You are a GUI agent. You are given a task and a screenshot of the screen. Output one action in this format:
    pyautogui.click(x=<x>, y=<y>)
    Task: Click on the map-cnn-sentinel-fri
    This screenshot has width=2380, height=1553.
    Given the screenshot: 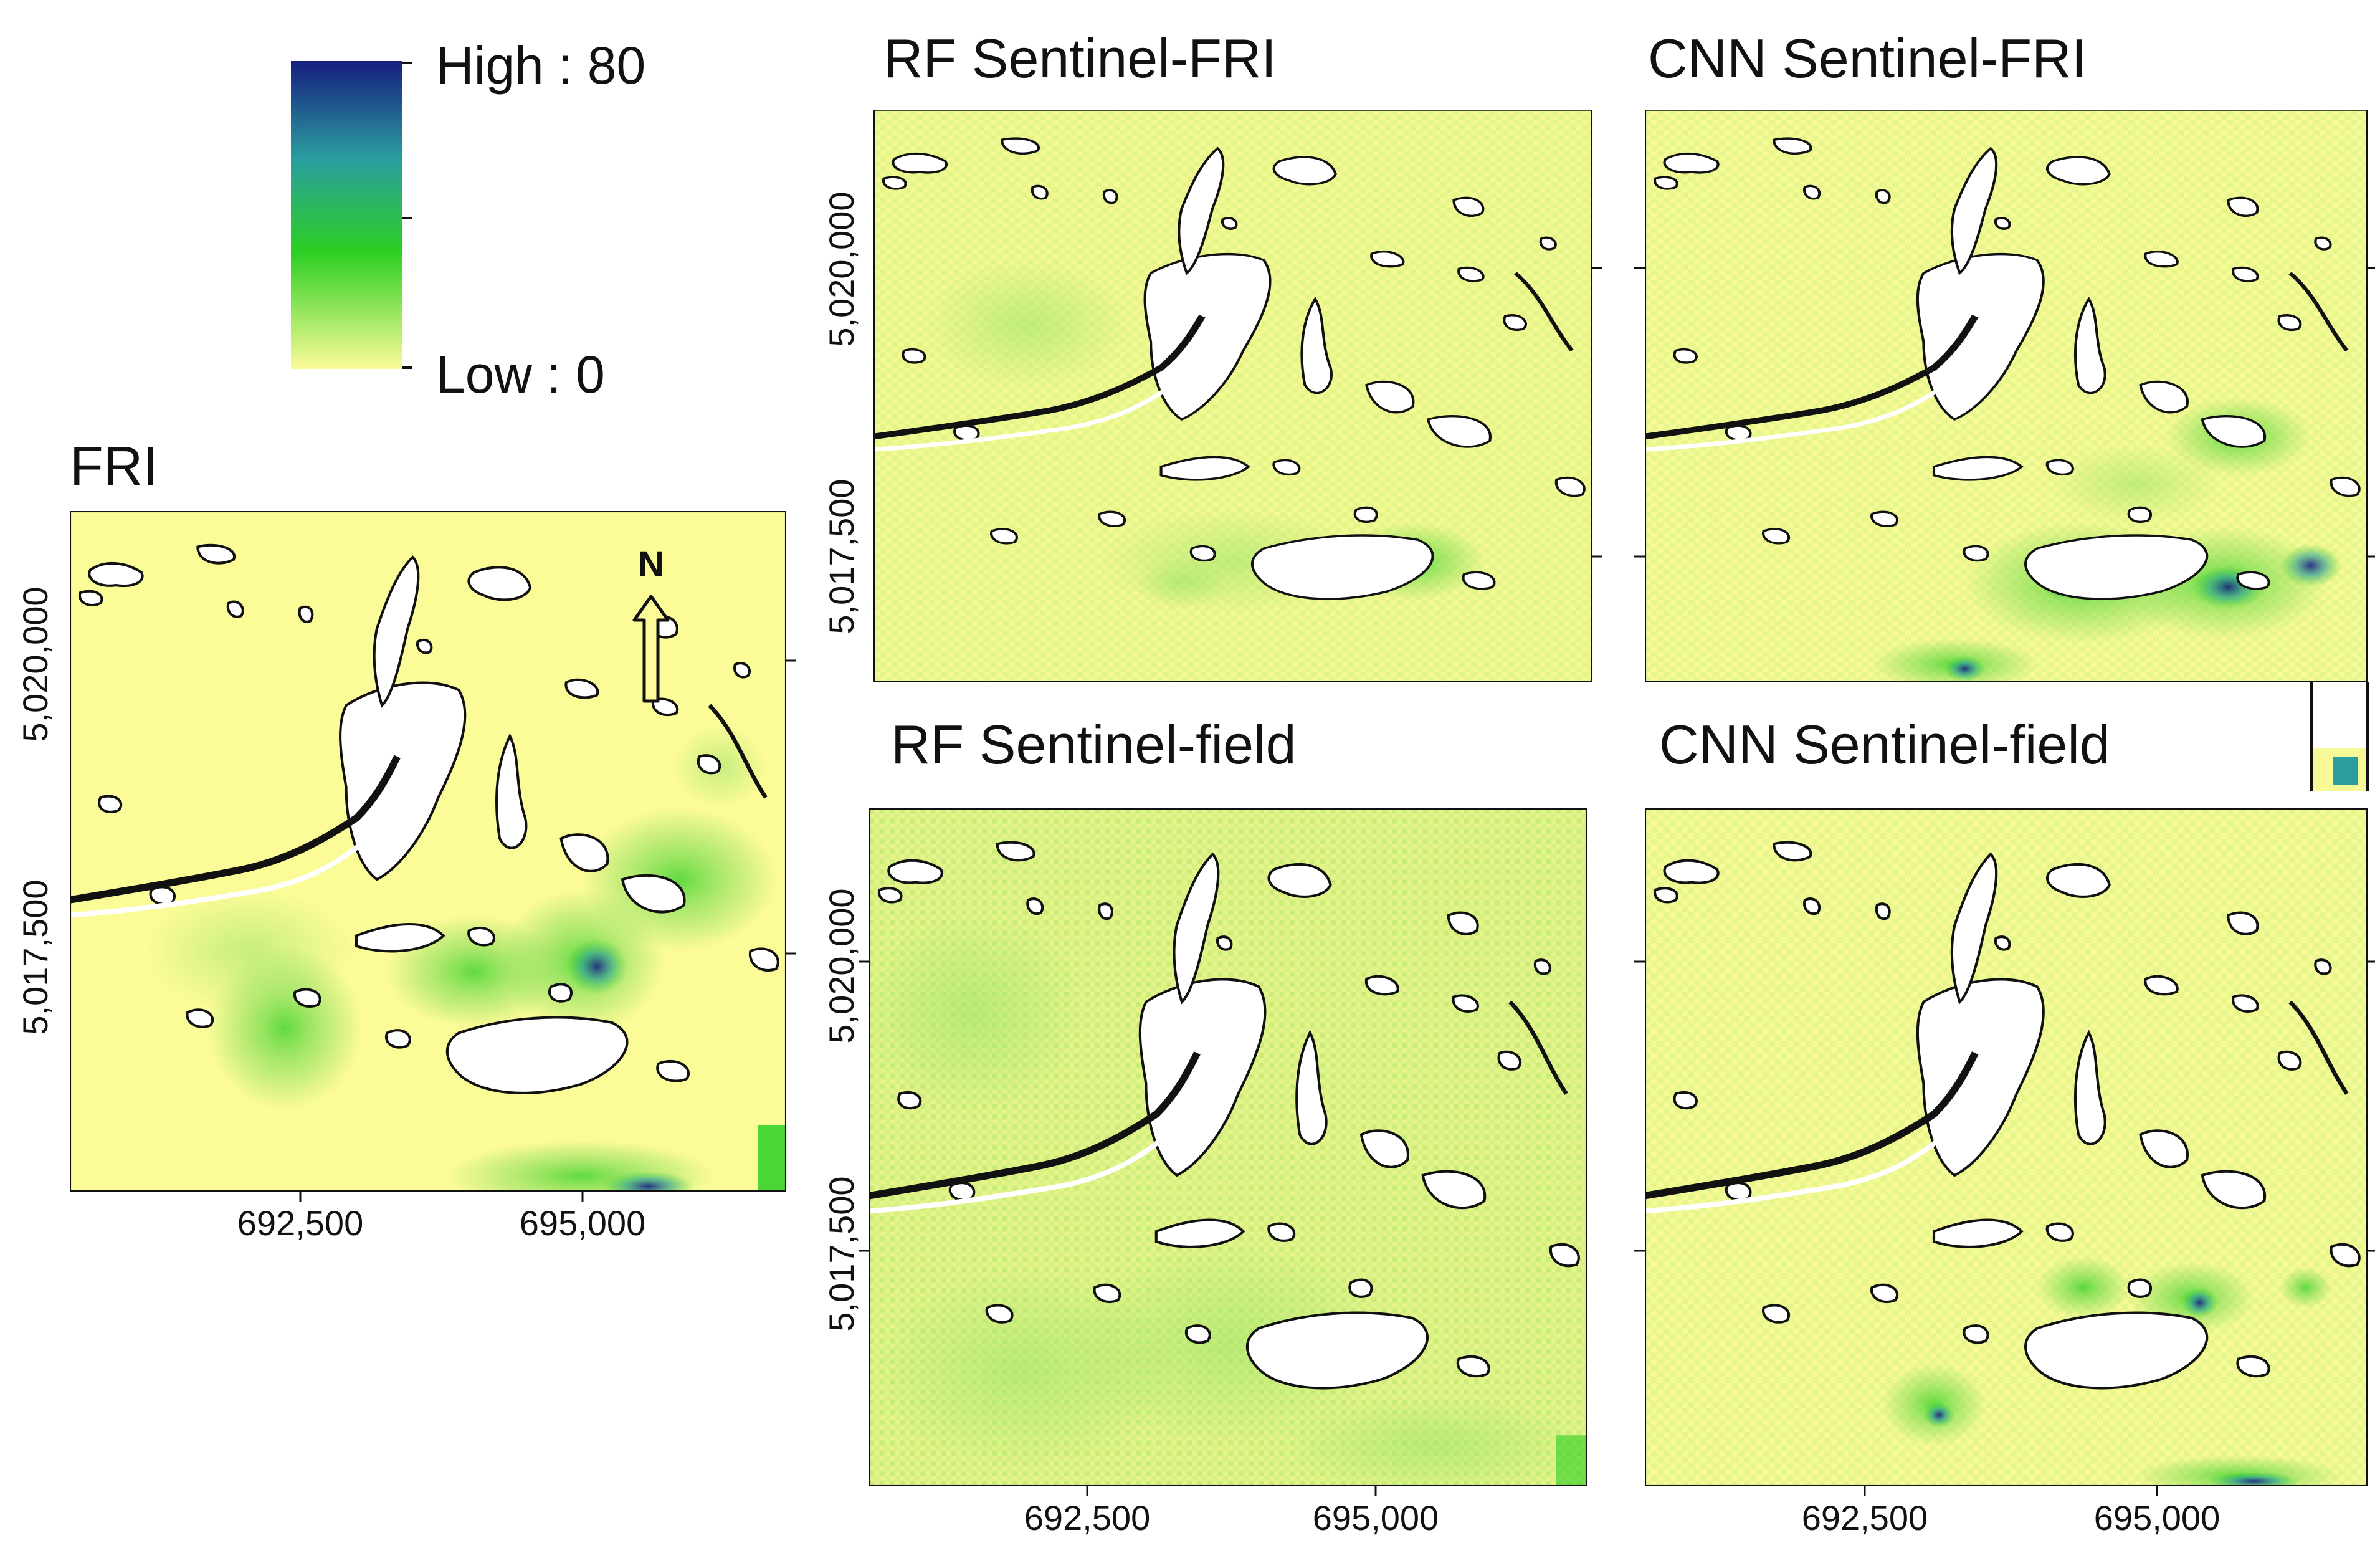 What is the action you would take?
    pyautogui.click(x=2007, y=396)
    